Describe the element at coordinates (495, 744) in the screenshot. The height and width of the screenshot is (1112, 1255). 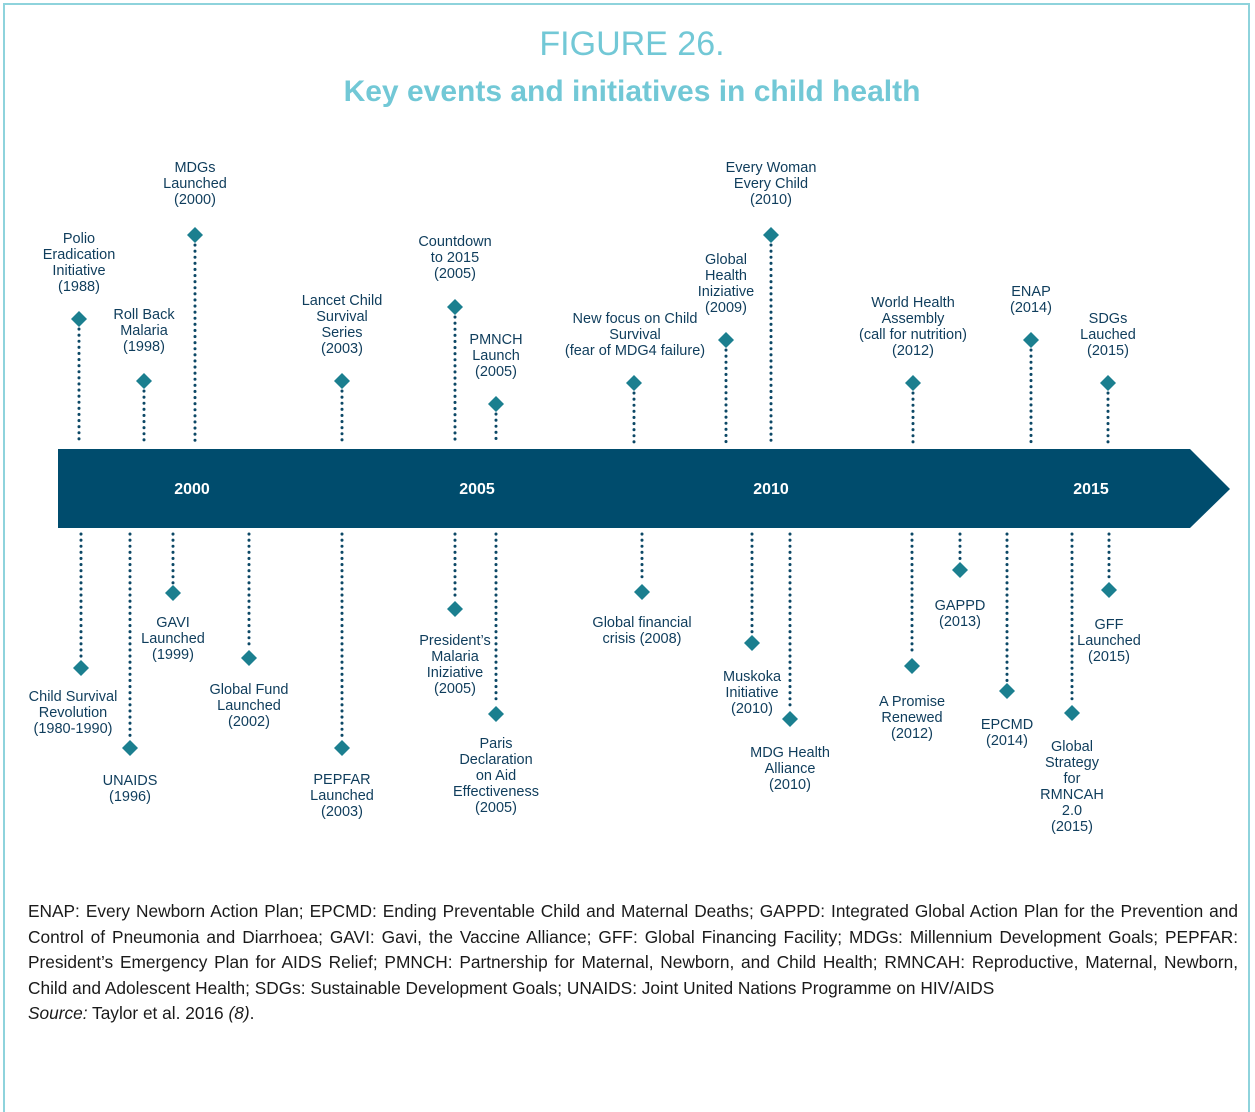
I see `event-label: Paris` at that location.